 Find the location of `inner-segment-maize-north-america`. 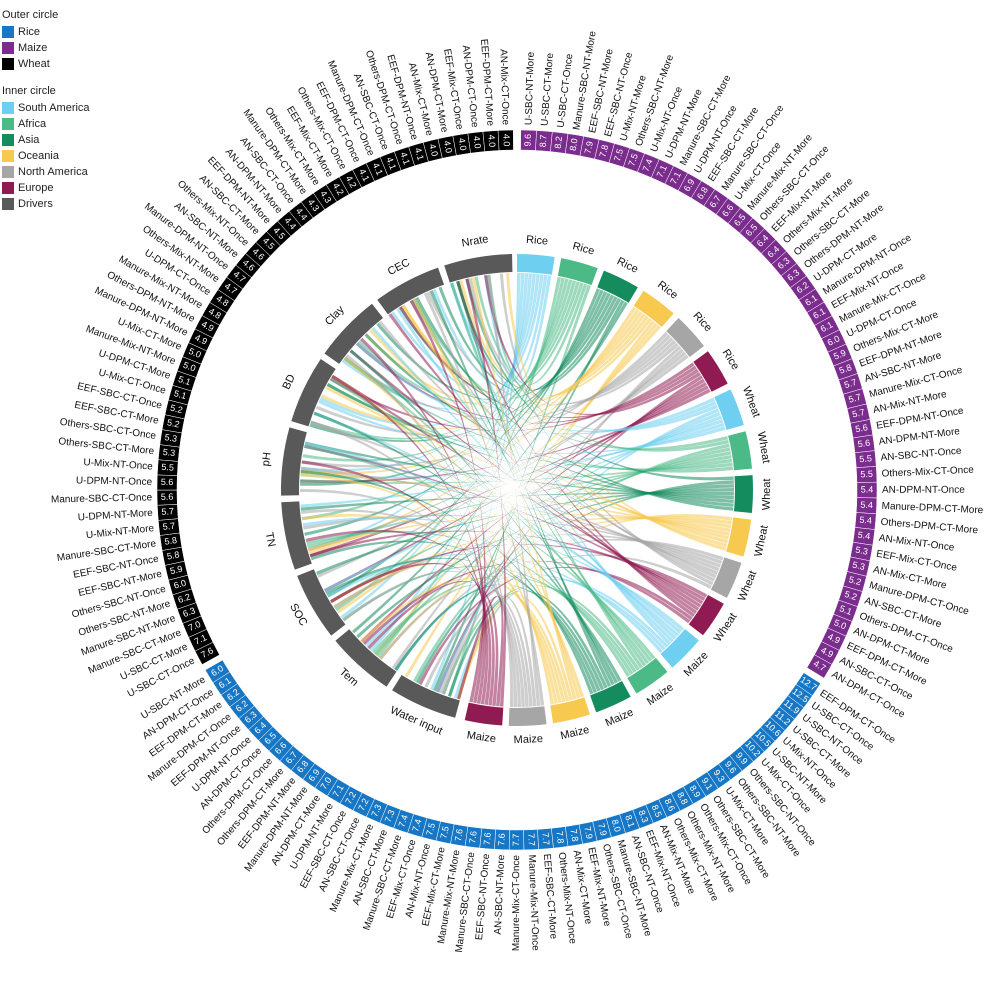

inner-segment-maize-north-america is located at coordinates (527, 716).